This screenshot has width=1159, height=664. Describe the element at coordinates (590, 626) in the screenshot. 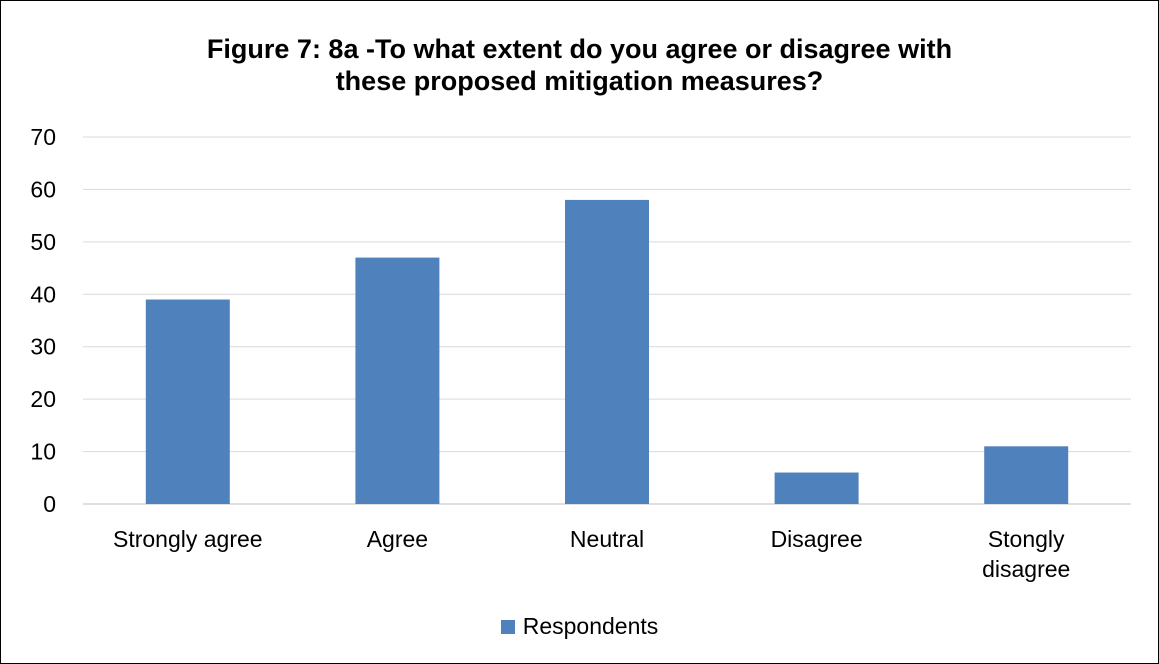

I see `legend-label: Respondents` at that location.